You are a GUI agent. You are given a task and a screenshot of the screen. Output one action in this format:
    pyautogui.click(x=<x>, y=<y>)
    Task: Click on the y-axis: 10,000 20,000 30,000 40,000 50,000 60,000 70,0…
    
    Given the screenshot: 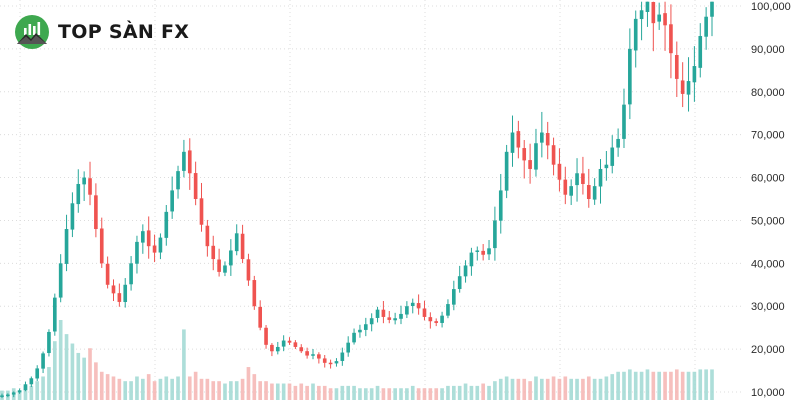 What is the action you would take?
    pyautogui.click(x=771, y=200)
    